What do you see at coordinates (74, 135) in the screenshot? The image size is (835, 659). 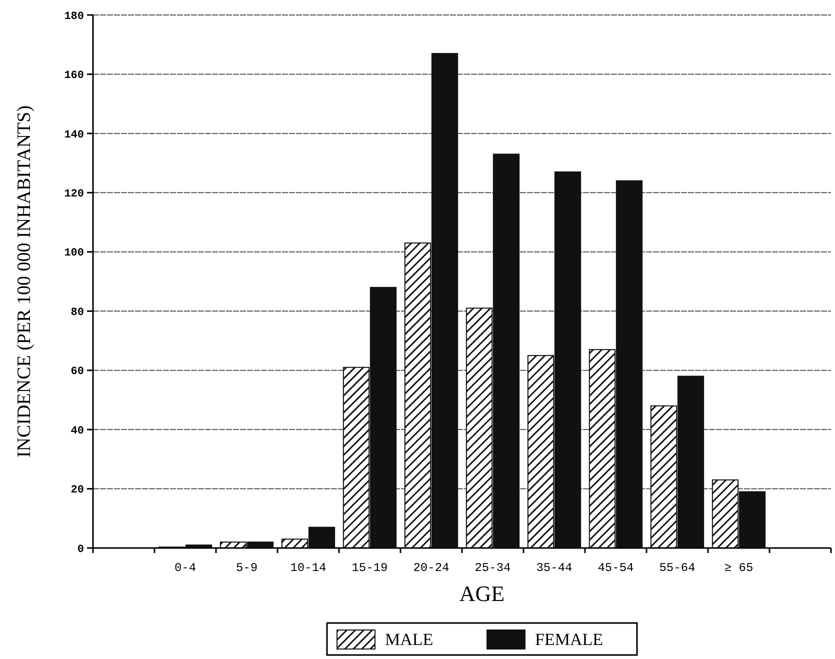 I see `y-tick-label: 140` at bounding box center [74, 135].